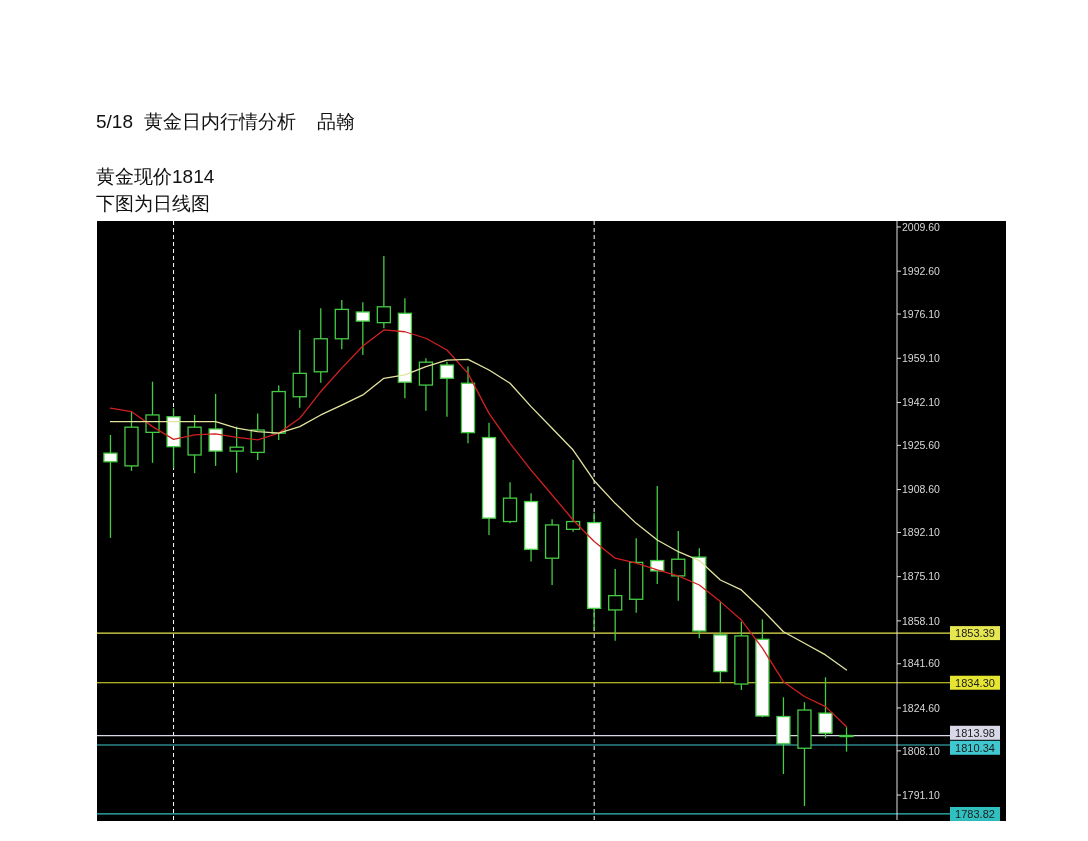 The width and height of the screenshot is (1088, 841). I want to click on y-tick-label: 1824.60, so click(921, 707).